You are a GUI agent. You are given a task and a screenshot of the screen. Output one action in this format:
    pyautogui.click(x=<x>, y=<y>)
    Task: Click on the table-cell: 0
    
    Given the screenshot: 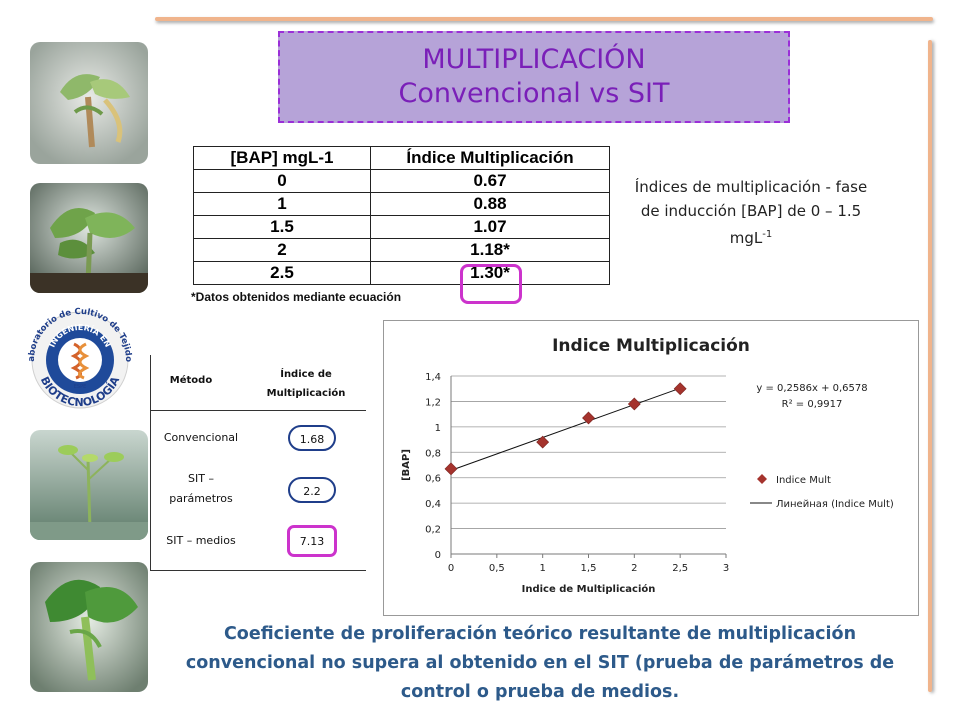 What is the action you would take?
    pyautogui.click(x=282, y=181)
    